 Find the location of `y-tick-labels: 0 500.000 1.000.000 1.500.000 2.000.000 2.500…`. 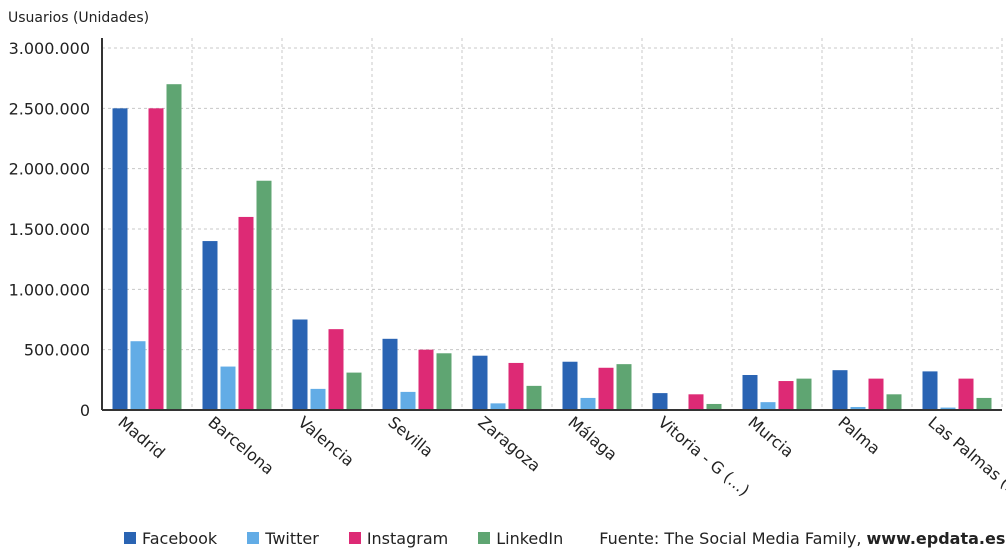

y-tick-labels: 0 500.000 1.000.000 1.500.000 2.000.000 2.500… is located at coordinates (49, 229).